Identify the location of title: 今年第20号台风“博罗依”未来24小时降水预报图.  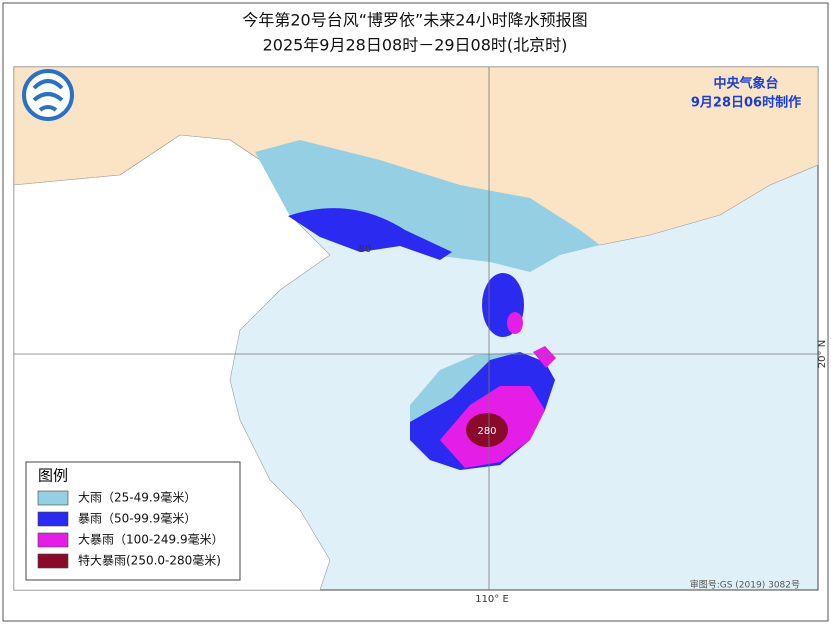
(414, 20).